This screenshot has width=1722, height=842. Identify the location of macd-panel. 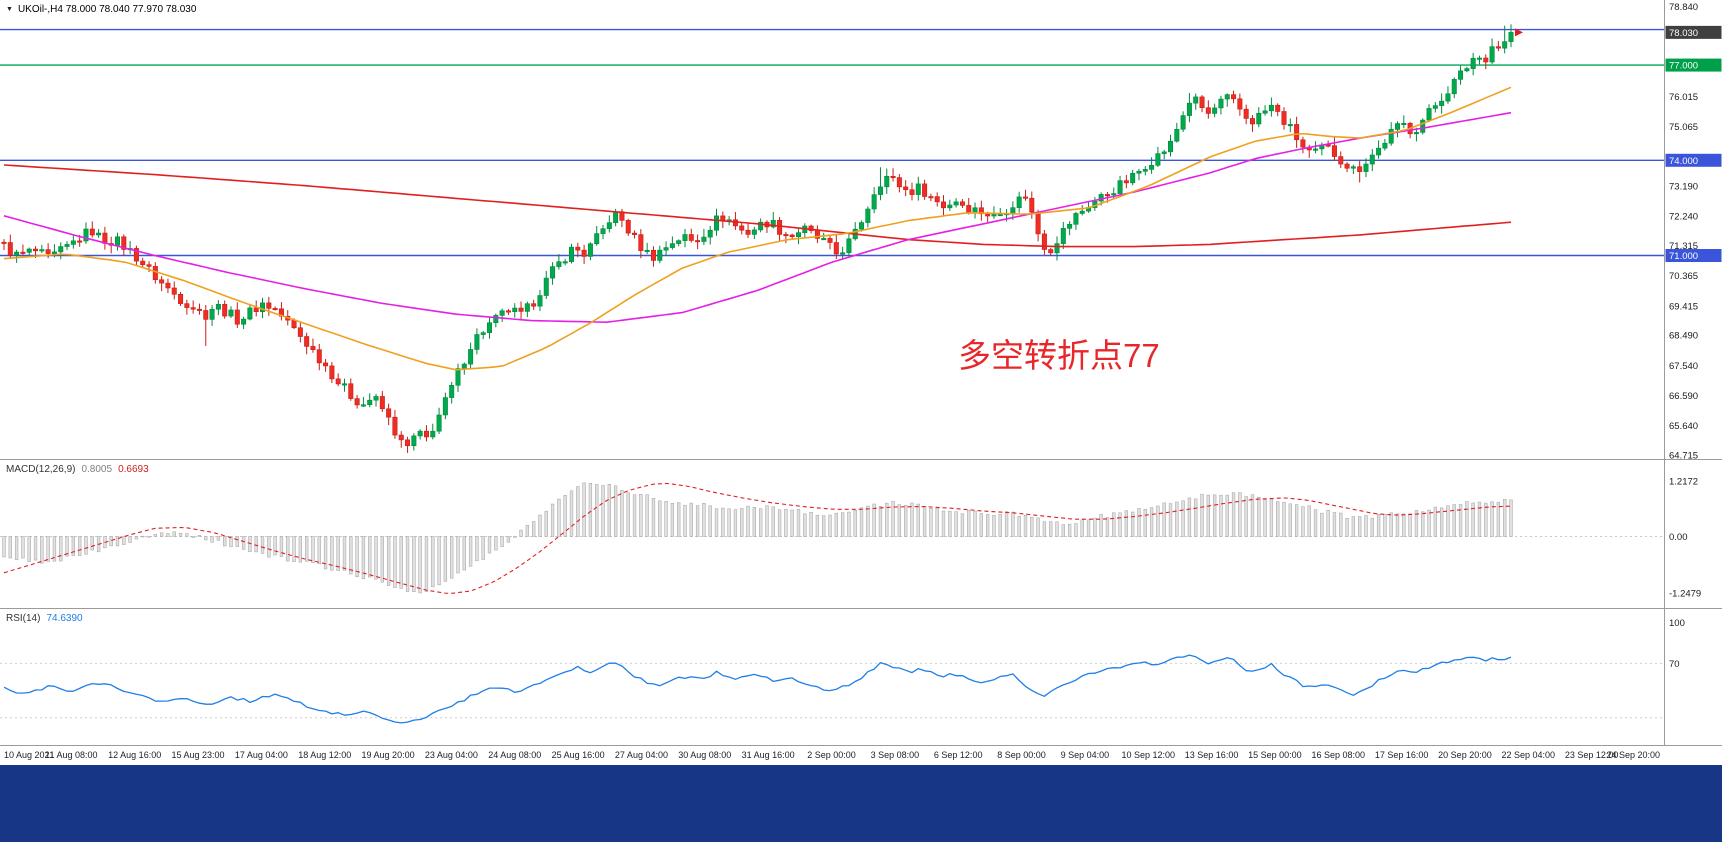
(832, 538).